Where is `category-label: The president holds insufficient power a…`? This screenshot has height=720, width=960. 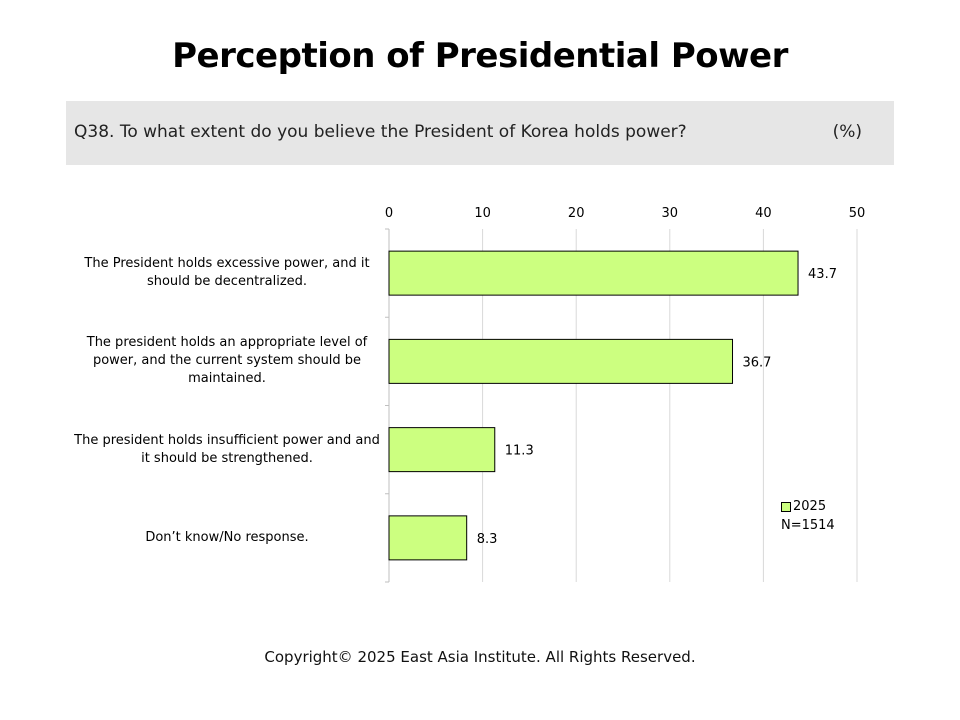 category-label: The president holds insufficient power a… is located at coordinates (227, 449).